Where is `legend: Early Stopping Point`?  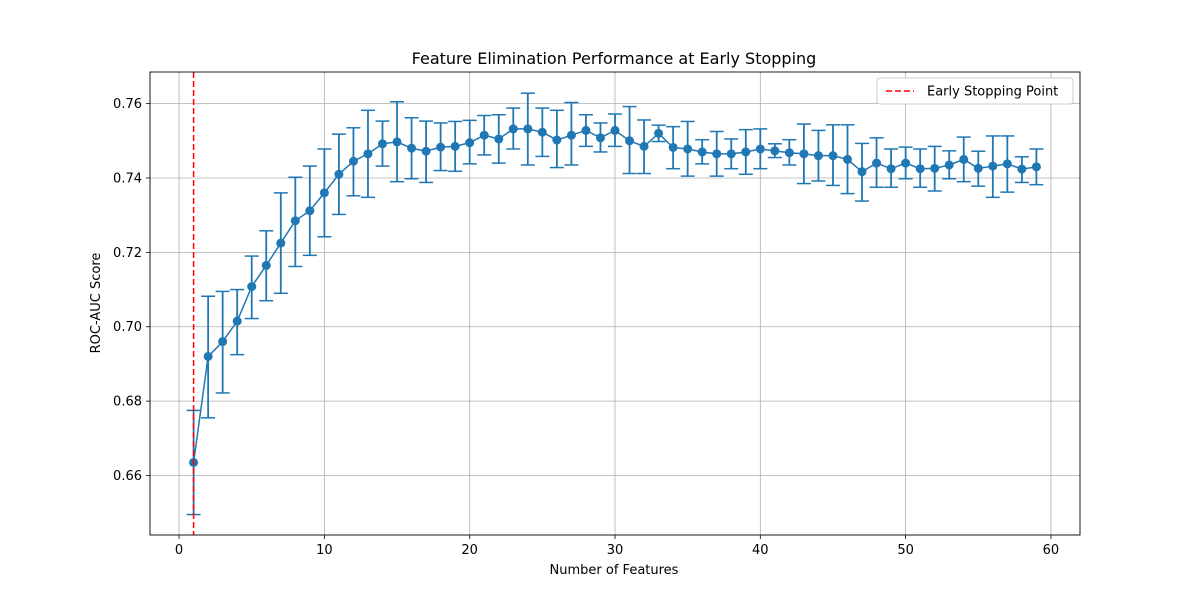 legend: Early Stopping Point is located at coordinates (975, 91).